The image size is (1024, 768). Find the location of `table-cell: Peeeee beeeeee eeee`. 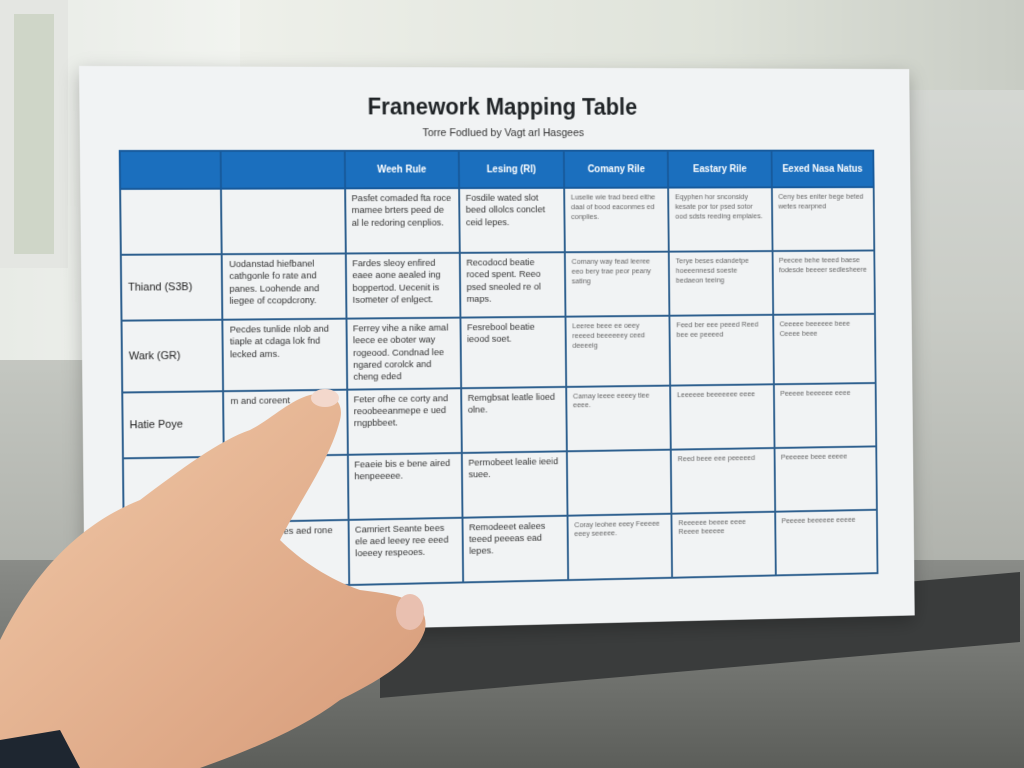

table-cell: Peeeee beeeeee eeee is located at coordinates (825, 415).